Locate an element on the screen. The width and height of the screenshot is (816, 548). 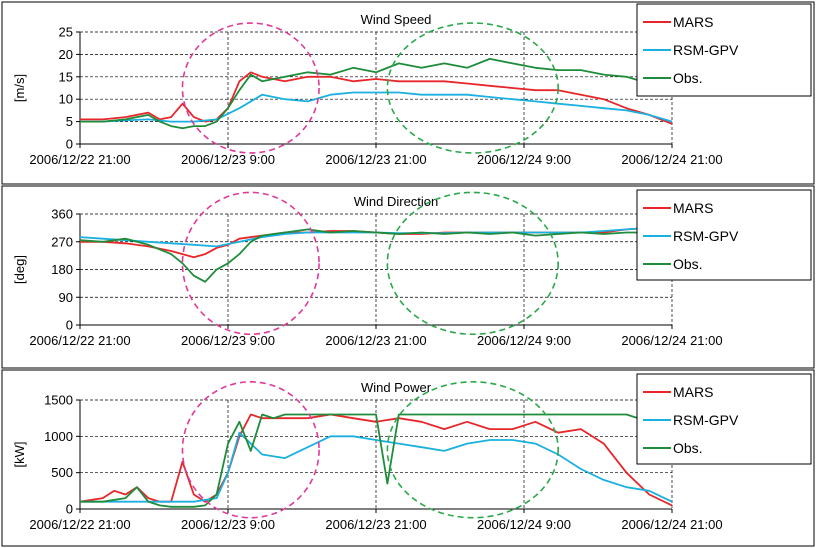
chart-title: Wind Direction is located at coordinates (396, 201).